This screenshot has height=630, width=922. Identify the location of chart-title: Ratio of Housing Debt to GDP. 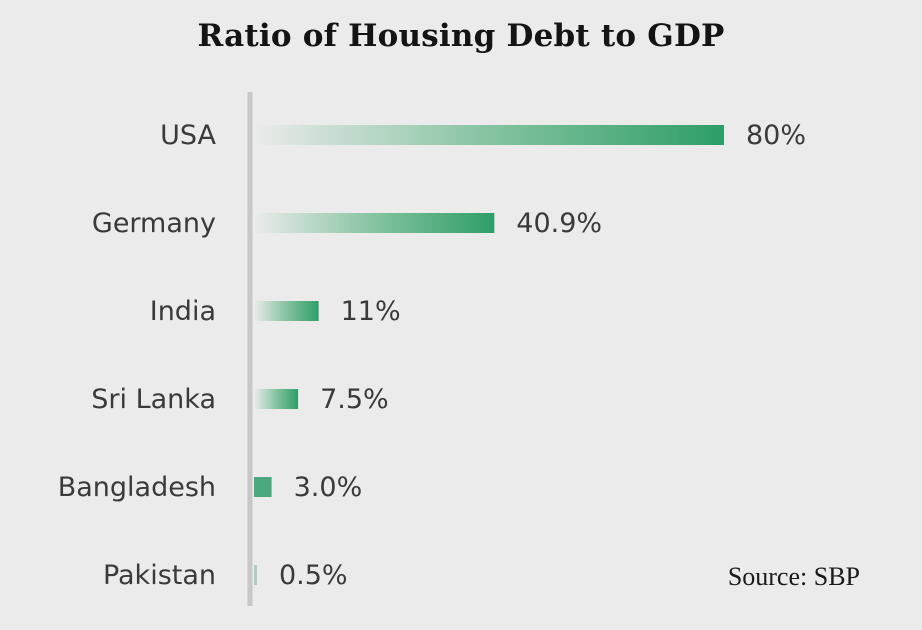
(461, 36).